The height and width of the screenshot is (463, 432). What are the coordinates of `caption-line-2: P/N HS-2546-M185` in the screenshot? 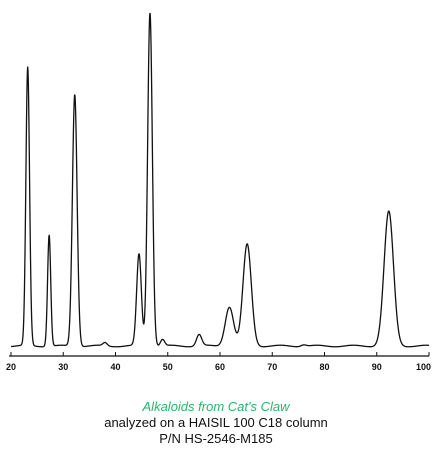 It's located at (216, 438).